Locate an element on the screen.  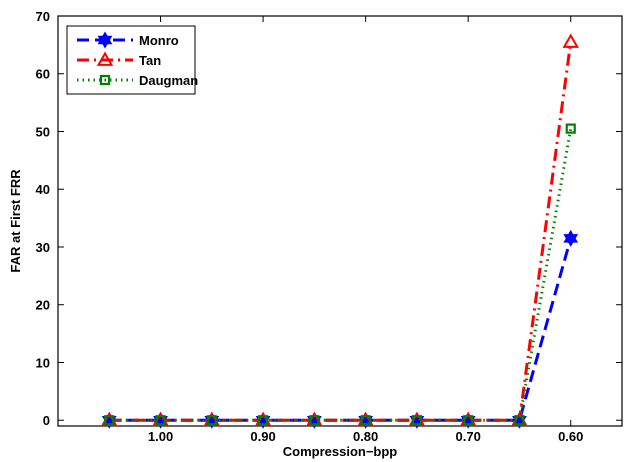
data-point-monro is located at coordinates (571, 238).